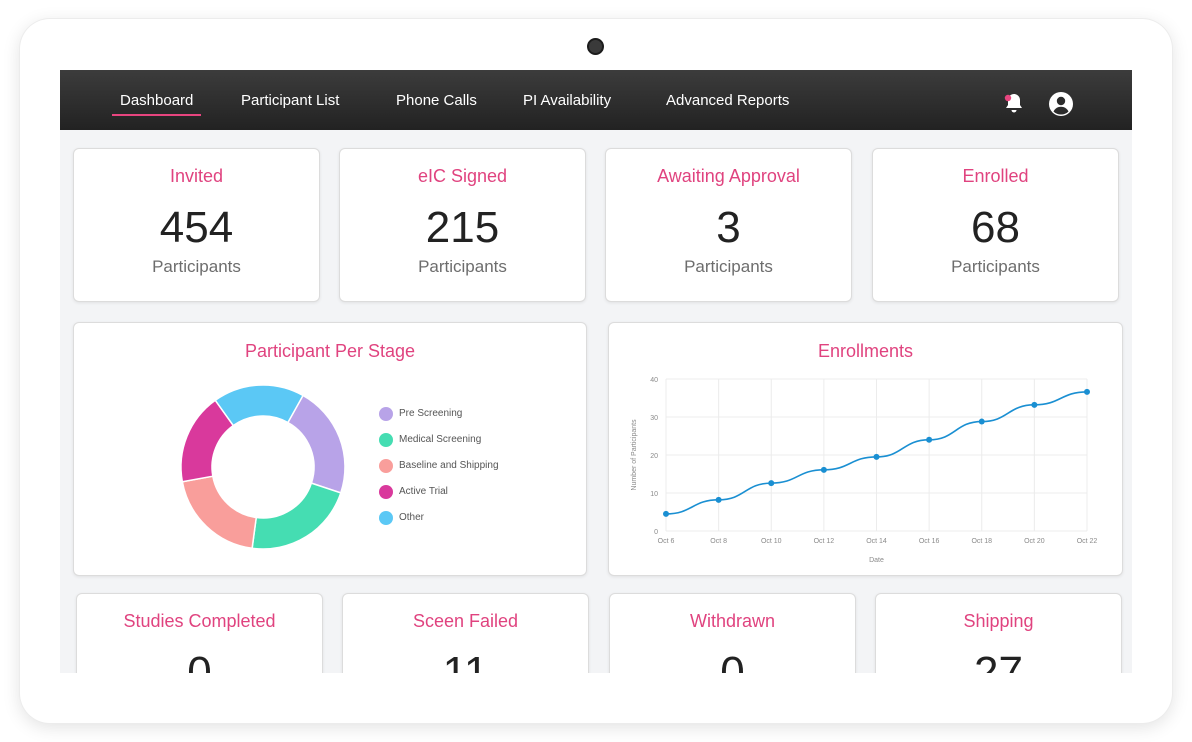 The width and height of the screenshot is (1192, 742). Describe the element at coordinates (654, 380) in the screenshot. I see `y-tick-label: 40` at that location.